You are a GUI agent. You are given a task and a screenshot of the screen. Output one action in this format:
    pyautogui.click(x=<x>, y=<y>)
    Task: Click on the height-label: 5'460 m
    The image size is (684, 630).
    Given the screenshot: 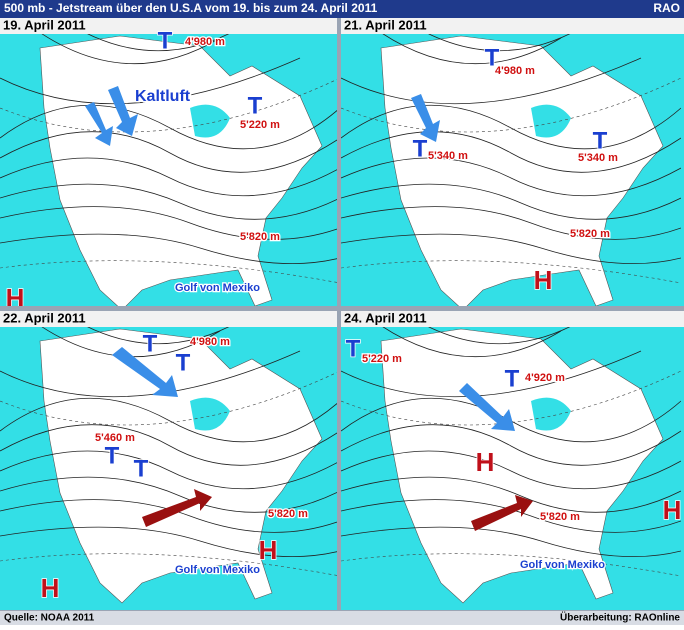 What is the action you would take?
    pyautogui.click(x=115, y=438)
    